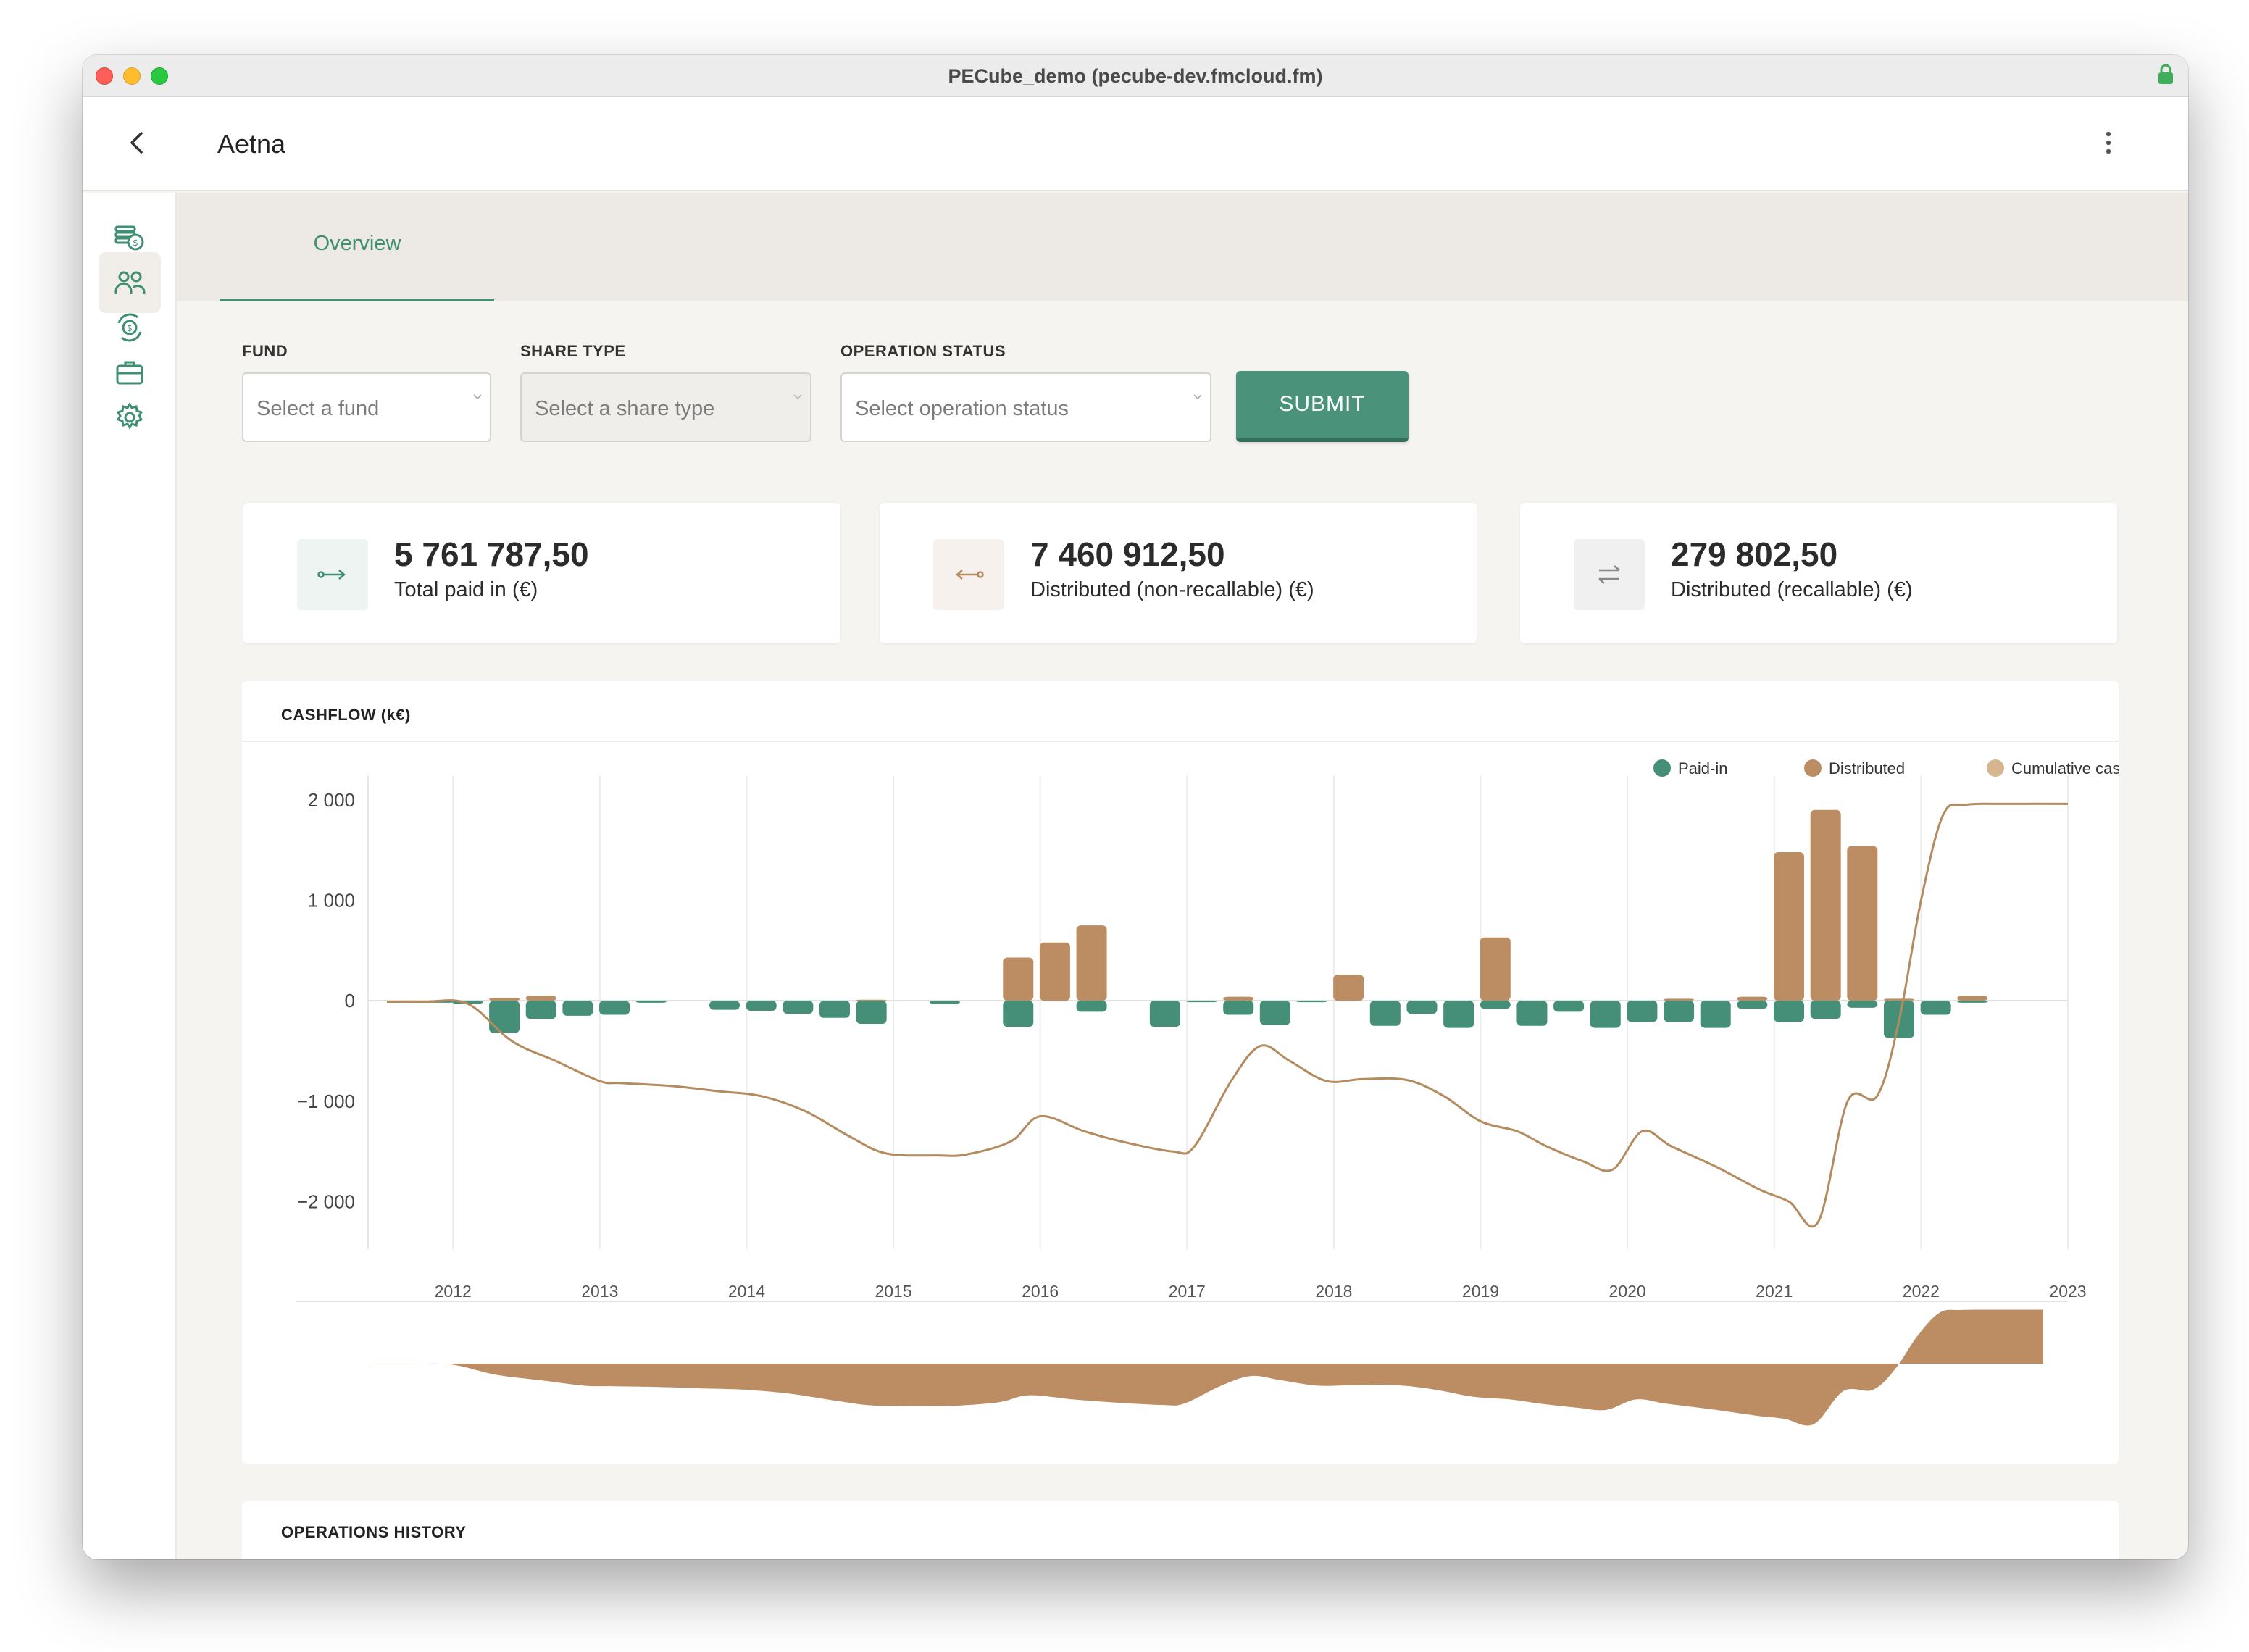 The image size is (2249, 1652). Describe the element at coordinates (318, 408) in the screenshot. I see `fund-select-placeholder: Select a fund` at that location.